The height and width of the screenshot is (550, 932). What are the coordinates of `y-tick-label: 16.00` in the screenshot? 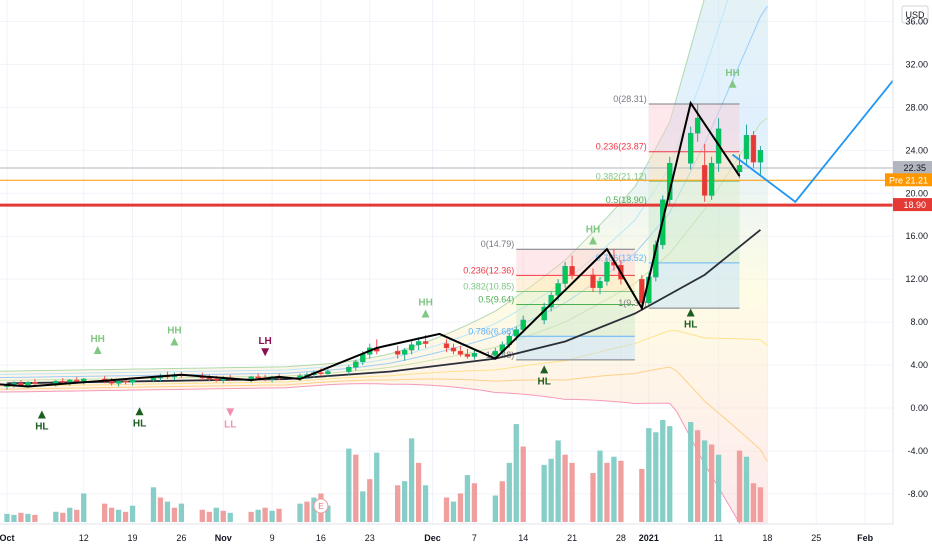 It's located at (916, 236).